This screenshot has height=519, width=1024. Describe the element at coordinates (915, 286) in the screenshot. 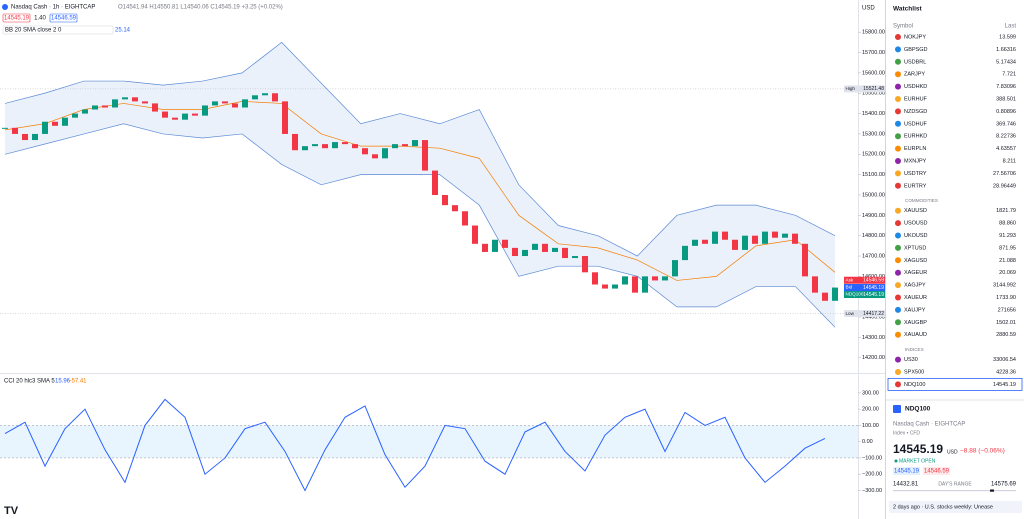

I see `row-symbol: XAGJPY` at that location.